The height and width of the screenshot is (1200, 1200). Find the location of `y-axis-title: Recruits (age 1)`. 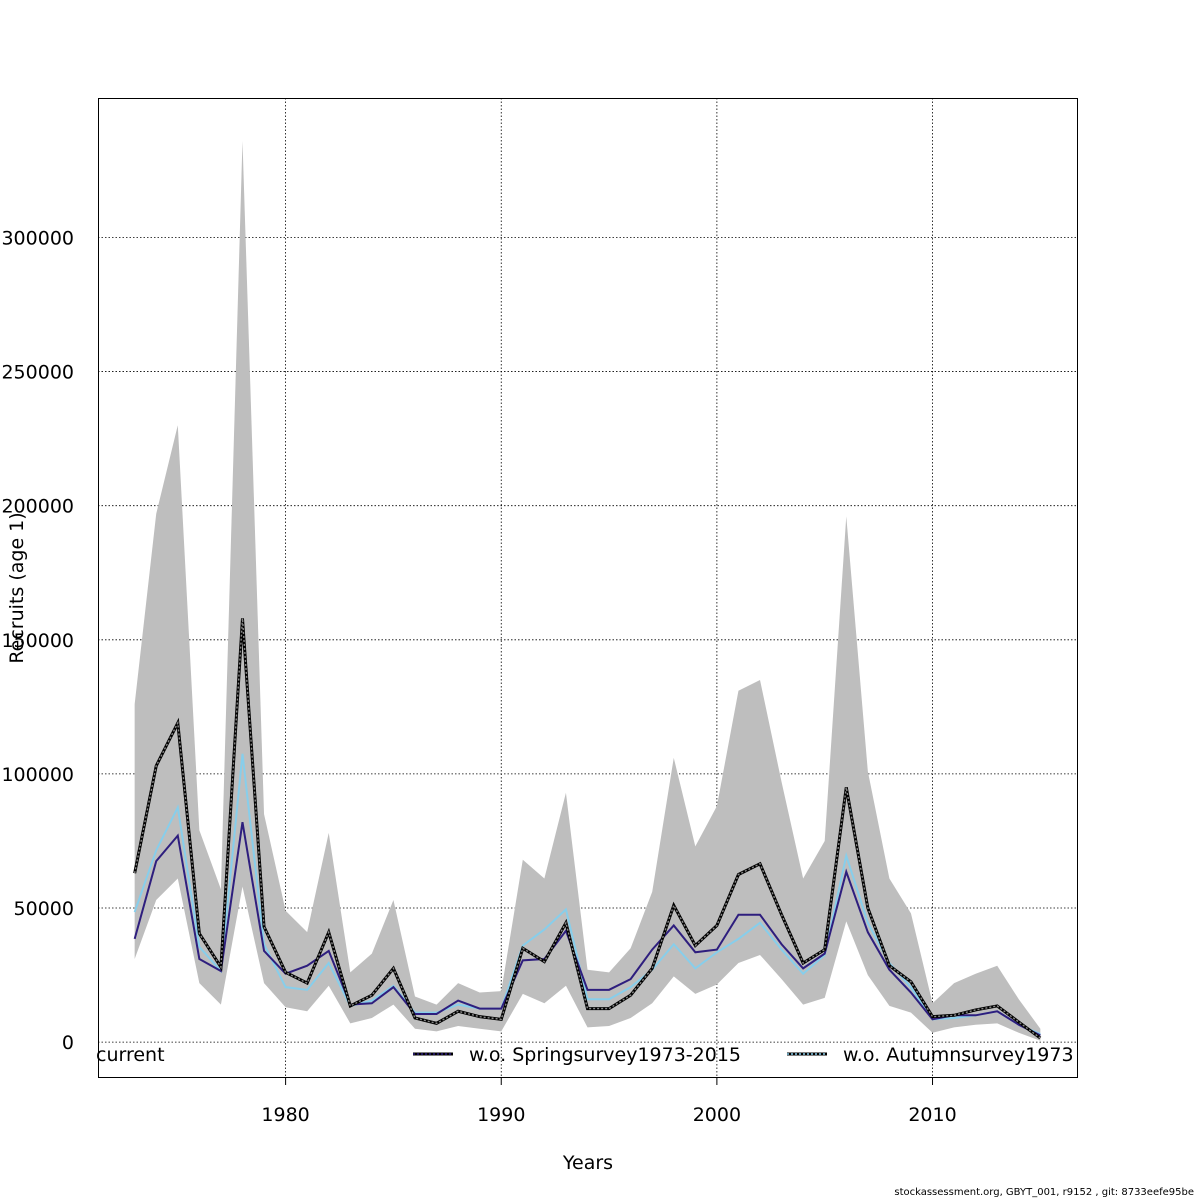

y-axis-title: Recruits (age 1) is located at coordinates (17, 587).